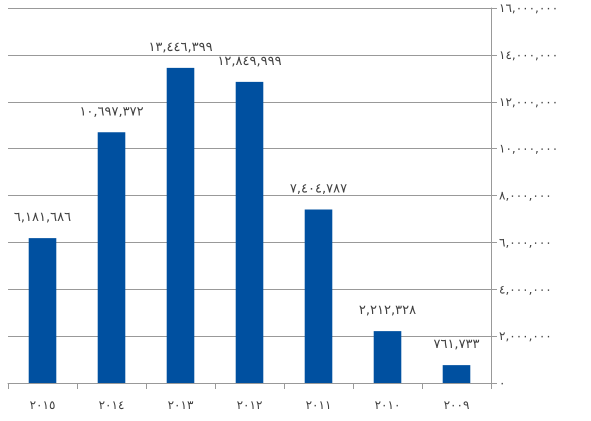 This screenshot has height=421, width=591. Describe the element at coordinates (456, 344) in the screenshot. I see `data-label: ٧٦١,٧٣٣` at that location.